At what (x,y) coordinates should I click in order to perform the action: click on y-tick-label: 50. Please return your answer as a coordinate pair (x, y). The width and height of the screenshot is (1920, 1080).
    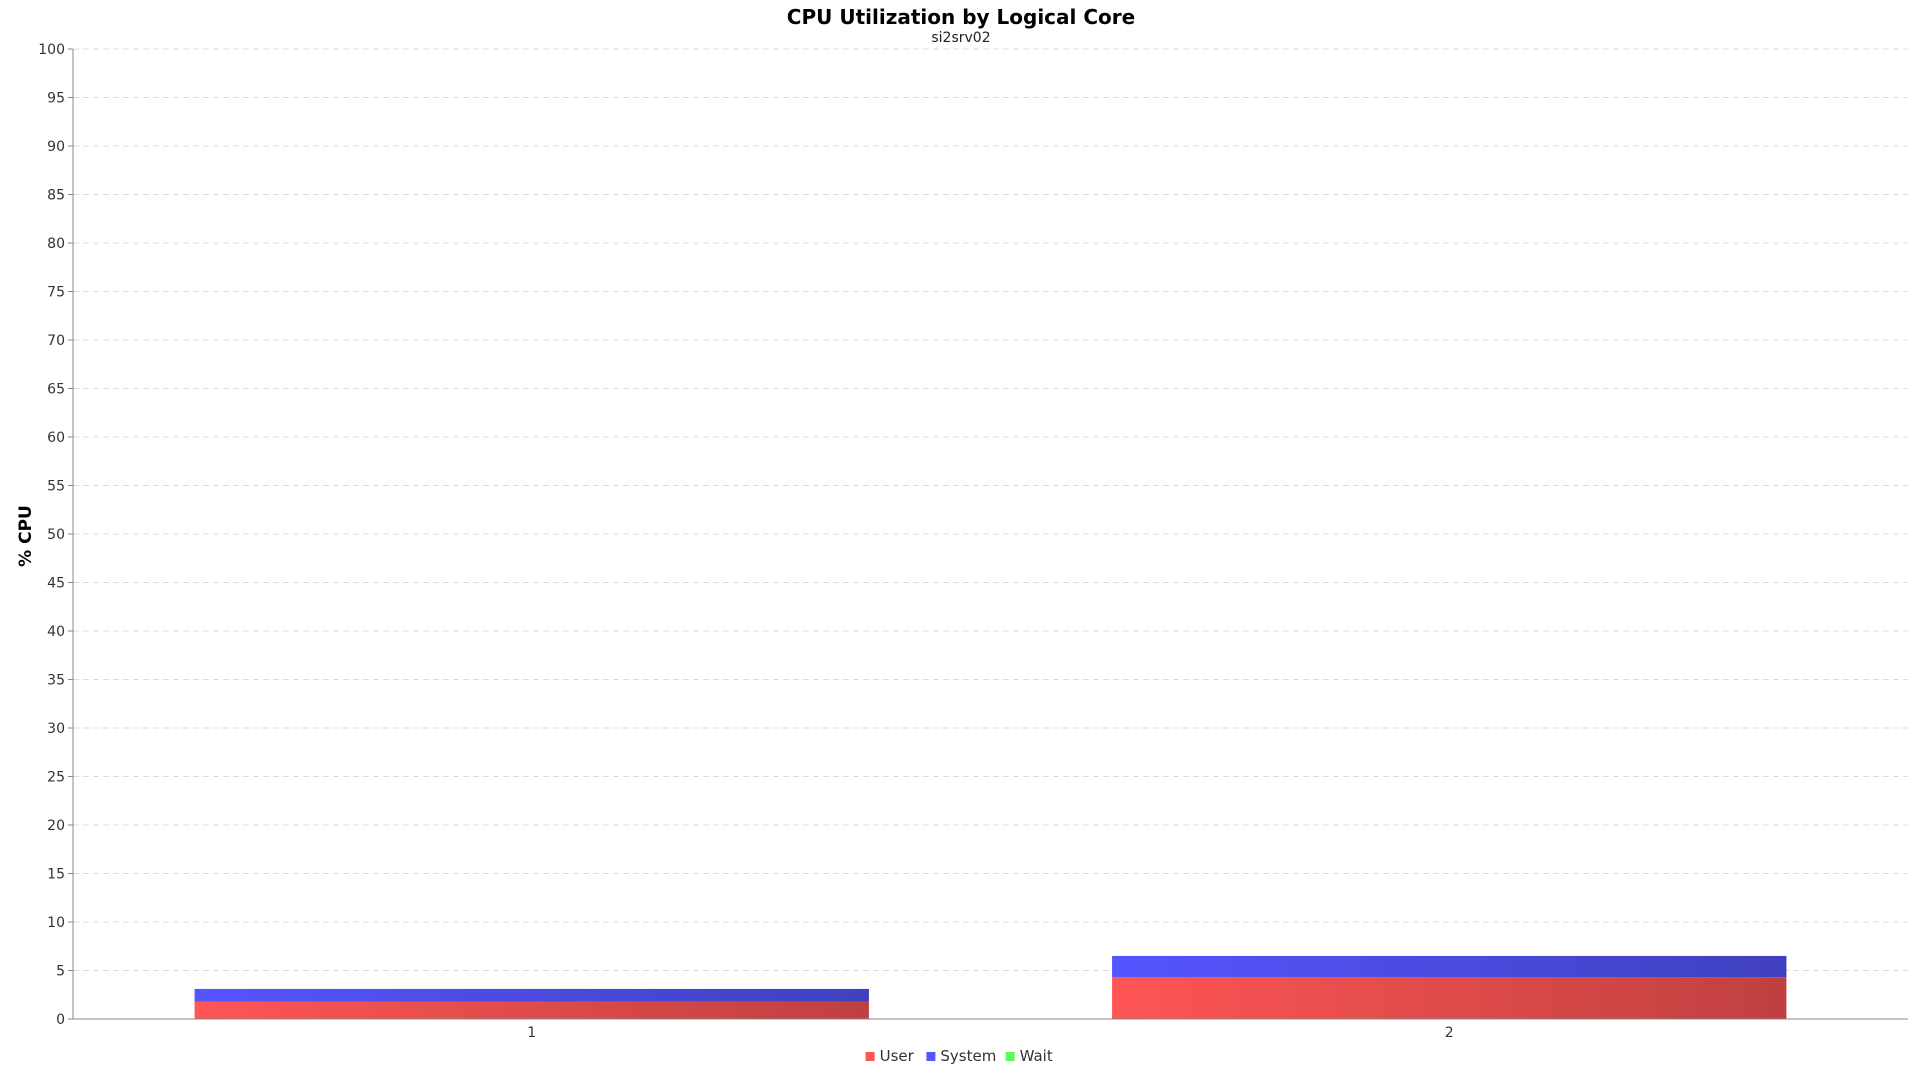
    Looking at the image, I should click on (56, 535).